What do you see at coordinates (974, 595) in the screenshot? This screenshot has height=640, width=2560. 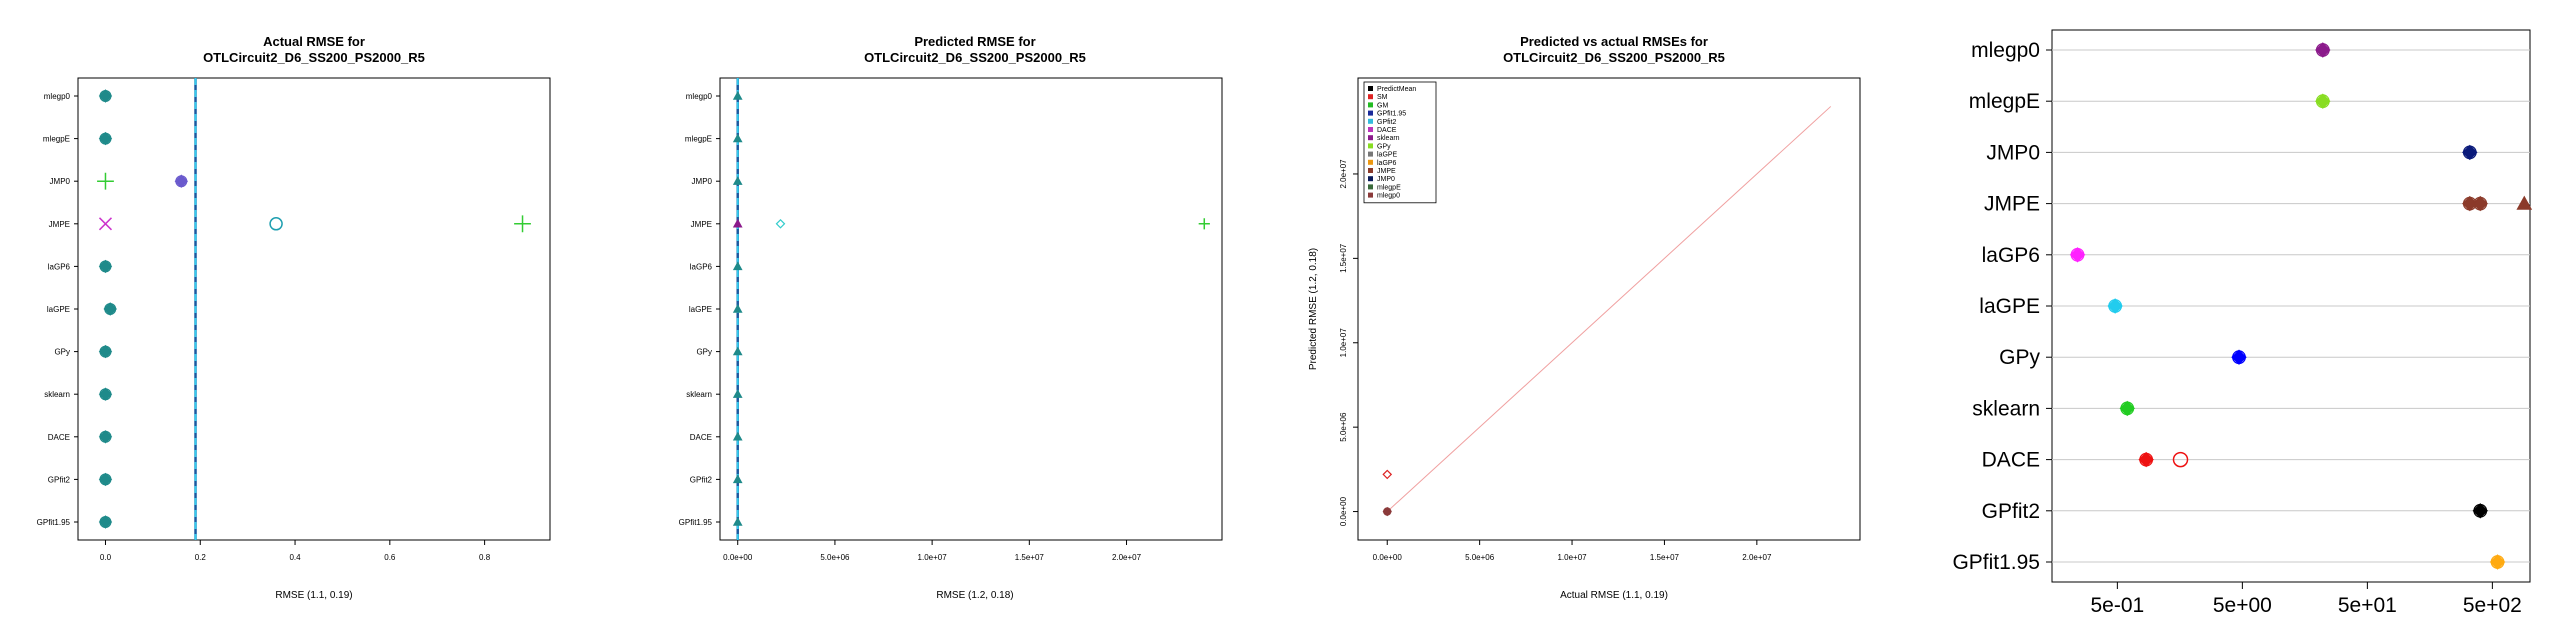 I see `panel-2-x-axis-label: RMSE (1.2, 0.18)` at bounding box center [974, 595].